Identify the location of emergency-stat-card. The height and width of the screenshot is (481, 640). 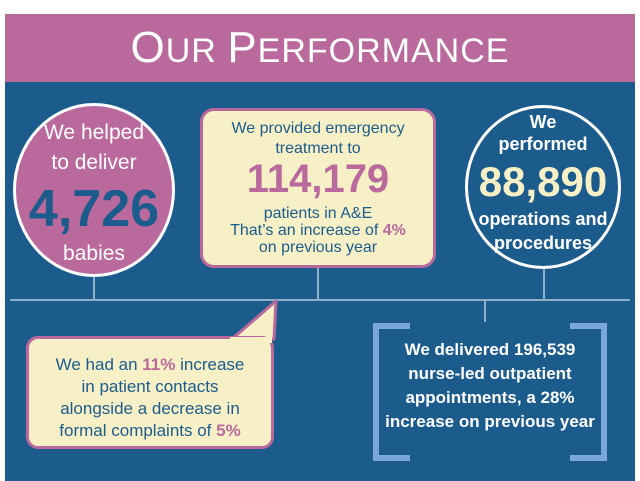
(318, 188).